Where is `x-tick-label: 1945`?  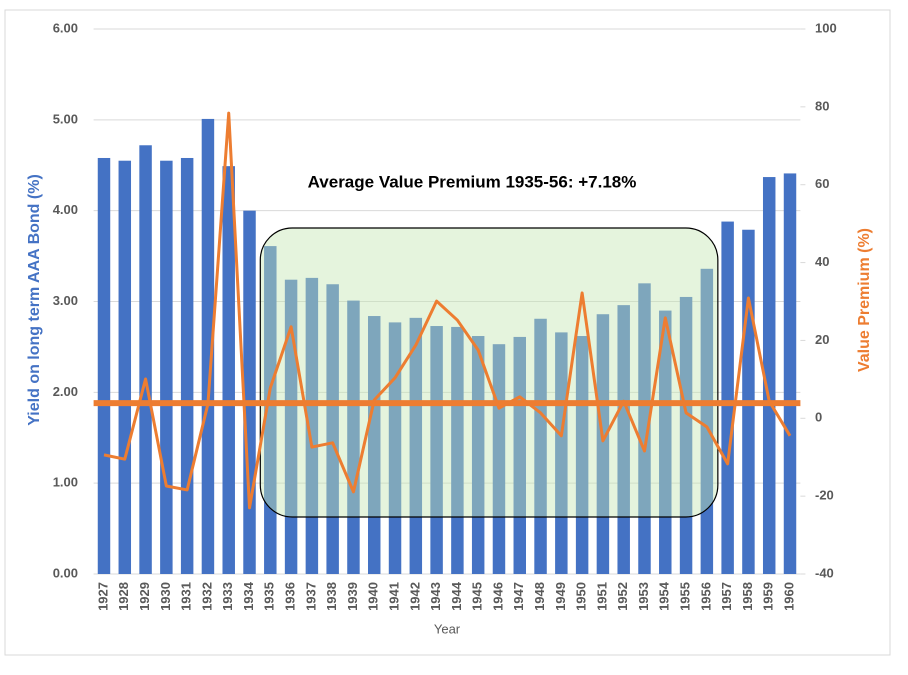
x-tick-label: 1945 is located at coordinates (477, 596).